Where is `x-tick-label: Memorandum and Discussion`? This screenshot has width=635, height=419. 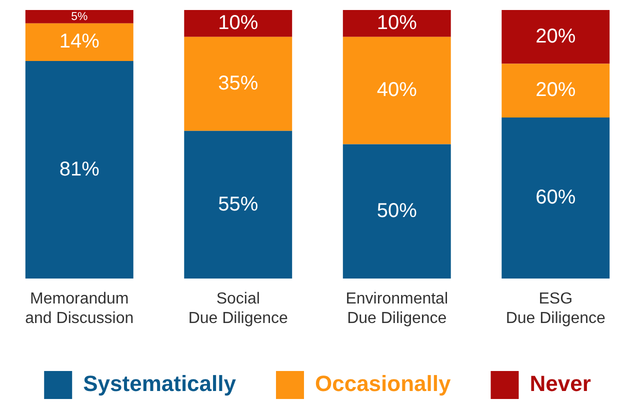 x-tick-label: Memorandum and Discussion is located at coordinates (79, 308).